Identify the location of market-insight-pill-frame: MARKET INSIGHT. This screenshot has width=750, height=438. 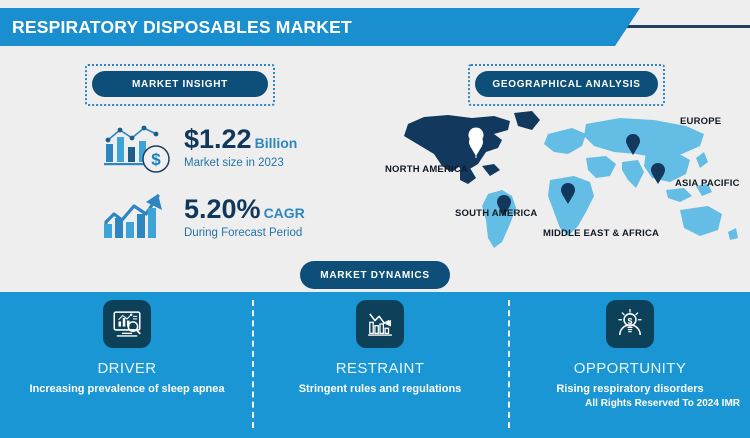
(180, 85).